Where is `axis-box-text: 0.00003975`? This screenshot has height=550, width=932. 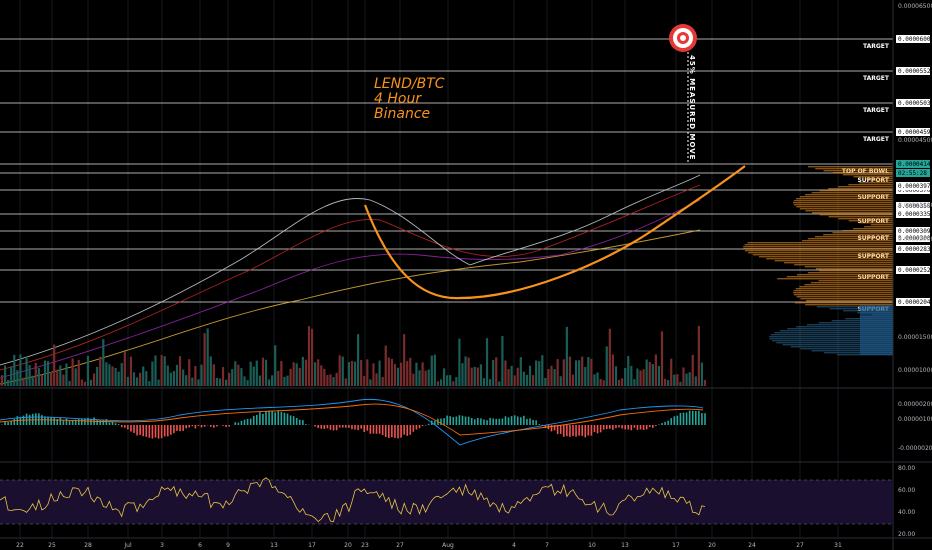
axis-box-text: 0.00003975 is located at coordinates (915, 186).